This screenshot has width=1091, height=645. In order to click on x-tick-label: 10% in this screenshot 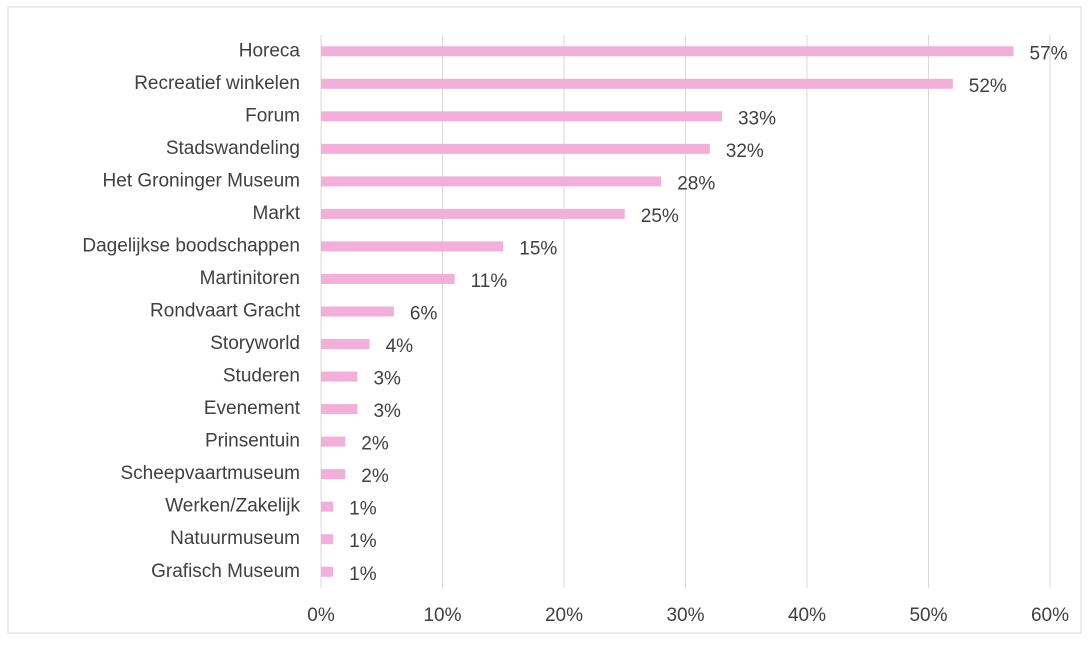, I will do `click(442, 615)`.